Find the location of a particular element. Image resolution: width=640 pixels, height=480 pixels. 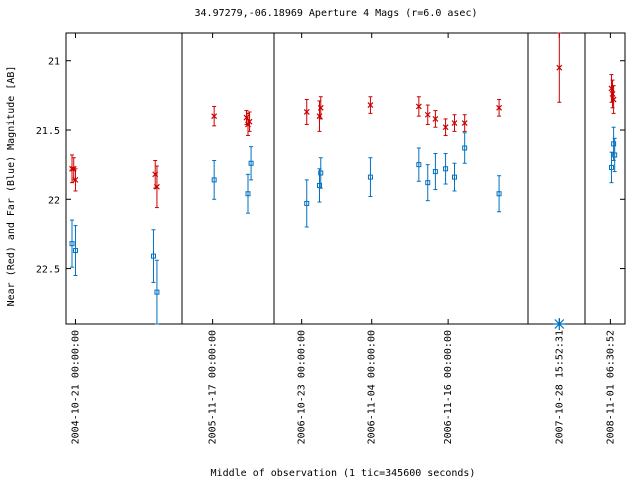

x-tick-label: 2006-11-16 00:00:00 is located at coordinates (448, 387).